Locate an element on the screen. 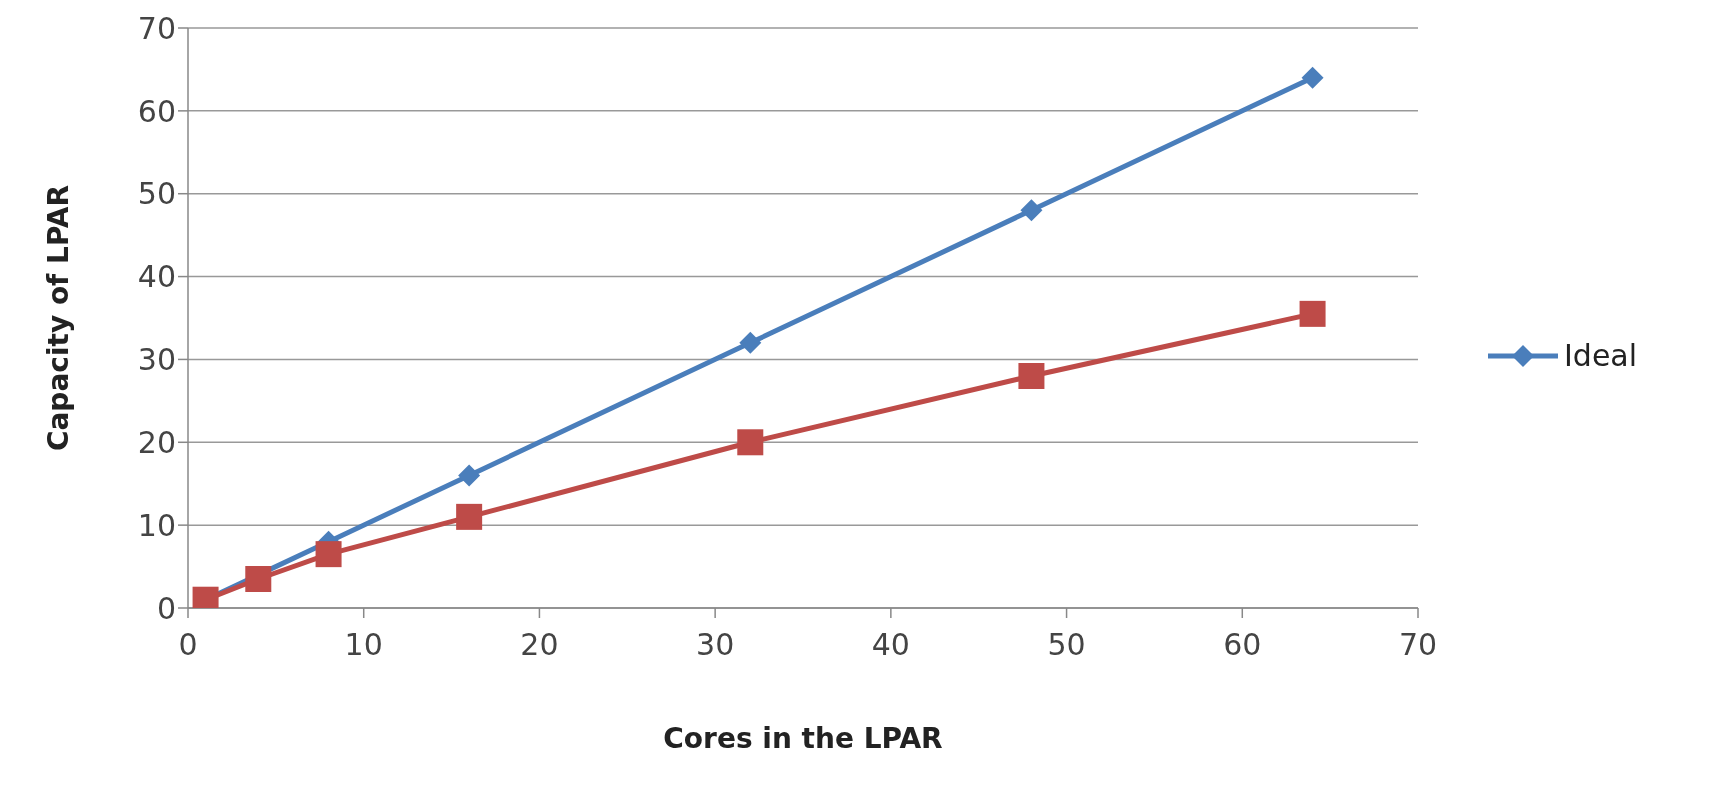 This screenshot has height=790, width=1720. y-tick-label: 50 is located at coordinates (156, 194).